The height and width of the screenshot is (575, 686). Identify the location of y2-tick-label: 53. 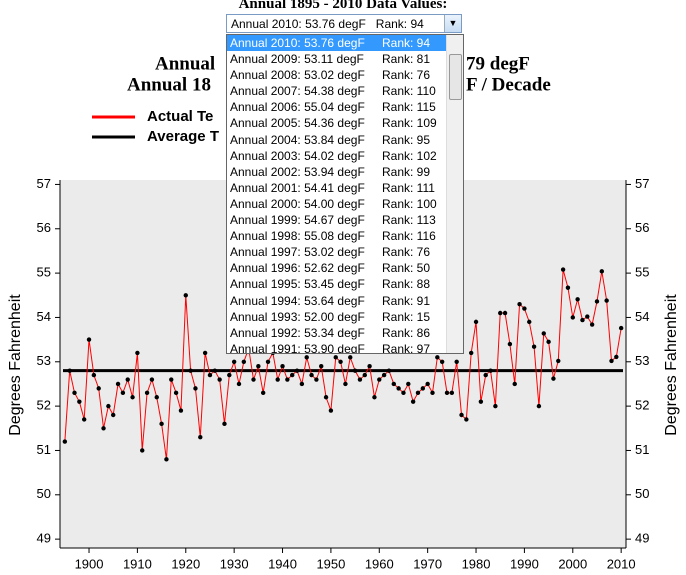
(642, 360).